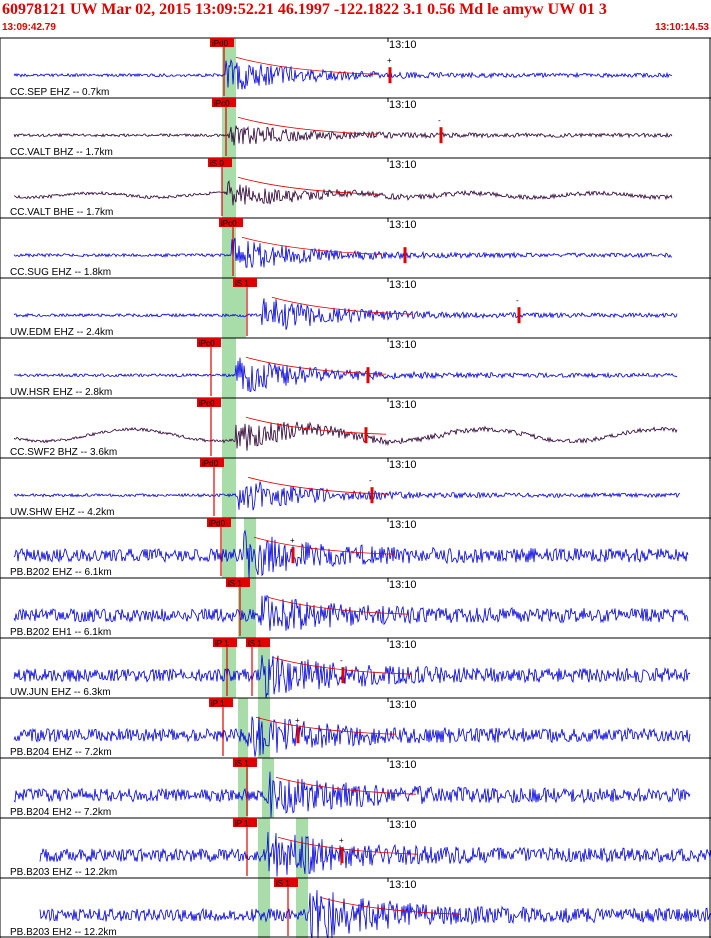  I want to click on station-label: UW.EDM EHZ -- 2.4km, so click(61, 332).